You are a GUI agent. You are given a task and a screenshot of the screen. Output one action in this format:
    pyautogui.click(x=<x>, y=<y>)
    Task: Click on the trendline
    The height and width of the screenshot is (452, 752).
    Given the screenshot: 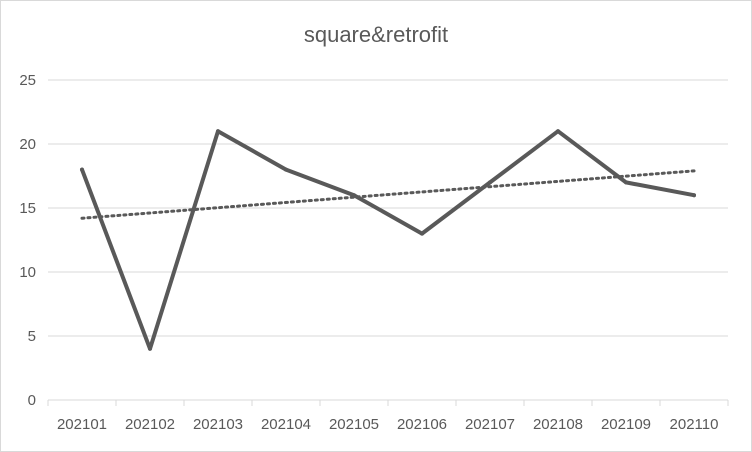 What is the action you would take?
    pyautogui.click(x=388, y=194)
    